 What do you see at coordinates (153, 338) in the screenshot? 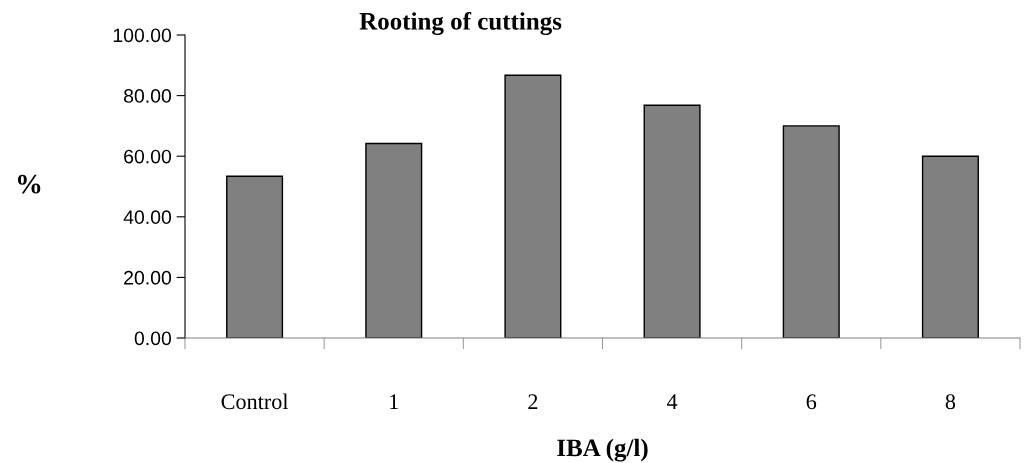
I see `y-tick-label: 0.00` at bounding box center [153, 338].